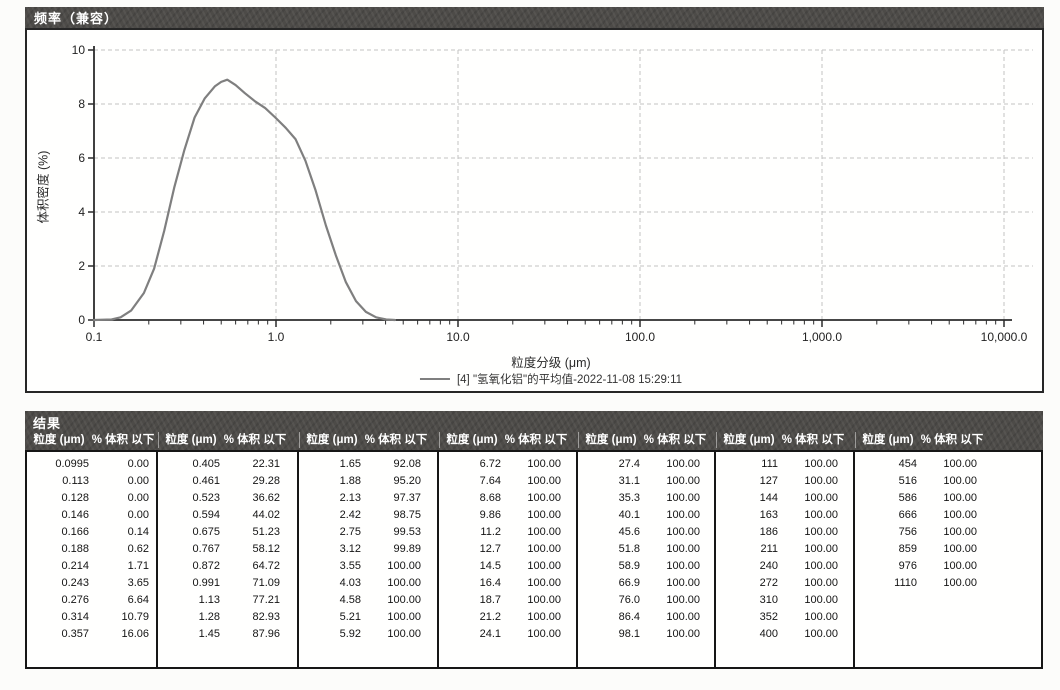 This screenshot has width=1060, height=690. Describe the element at coordinates (784, 548) in the screenshot. I see `table-row: 211 100.00` at that location.